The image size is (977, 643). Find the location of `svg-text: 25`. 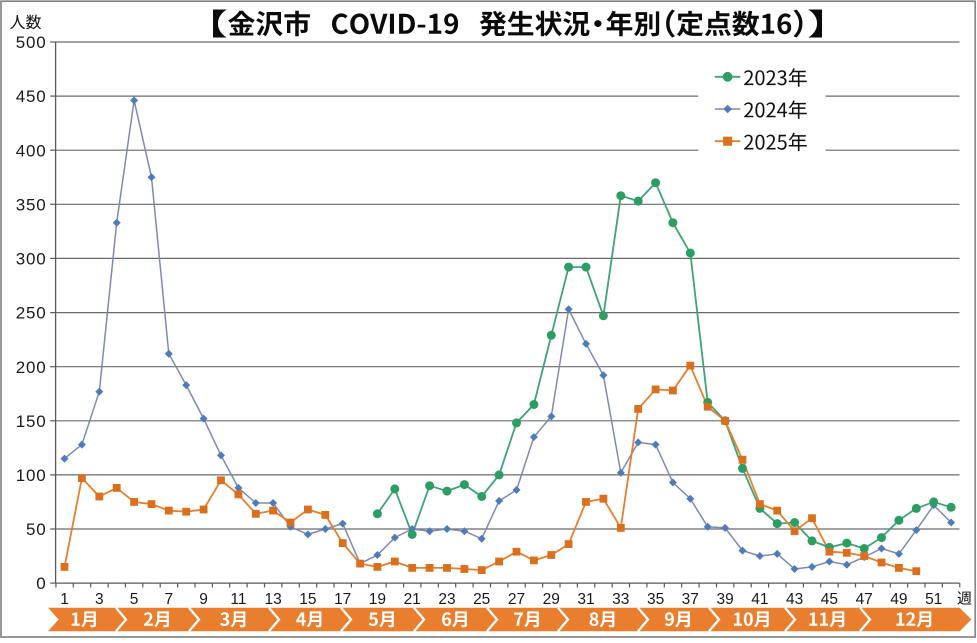

svg-text: 25 is located at coordinates (481, 599).